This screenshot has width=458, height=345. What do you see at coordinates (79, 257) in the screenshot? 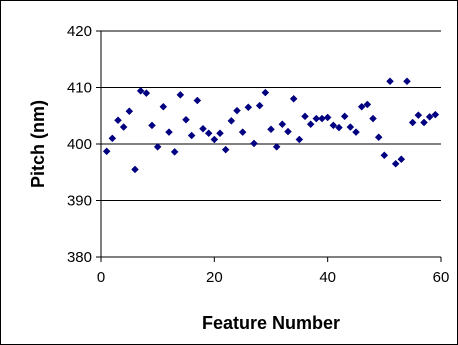
I see `y-tick-label: 380` at bounding box center [79, 257].